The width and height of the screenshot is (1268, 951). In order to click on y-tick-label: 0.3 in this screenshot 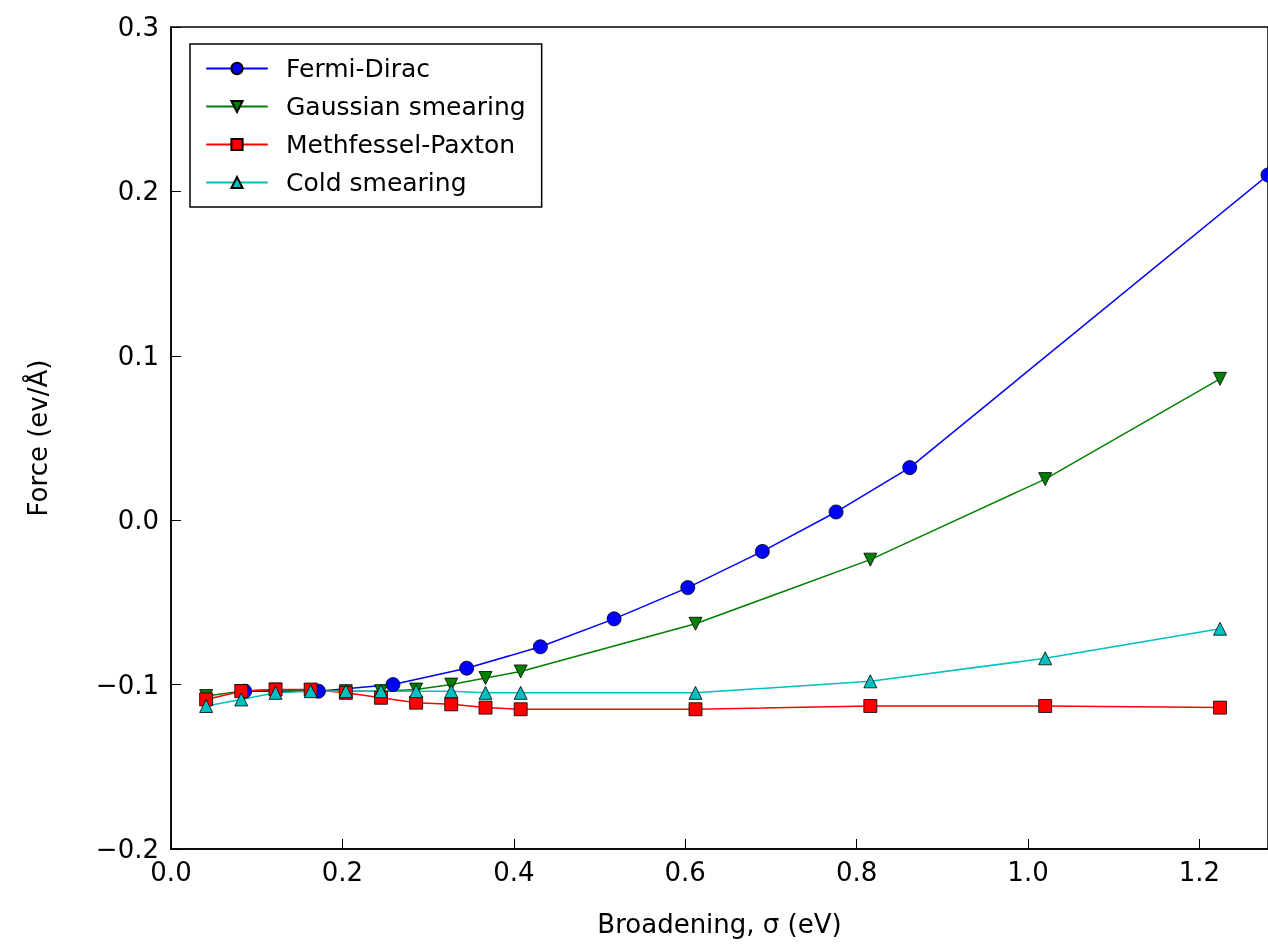, I will do `click(138, 27)`.